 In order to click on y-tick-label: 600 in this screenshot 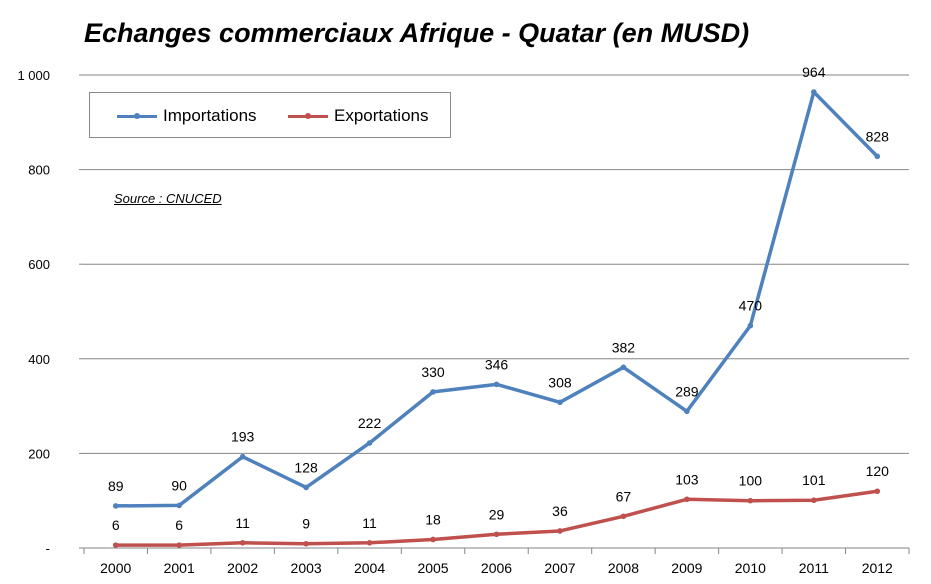, I will do `click(39, 264)`.